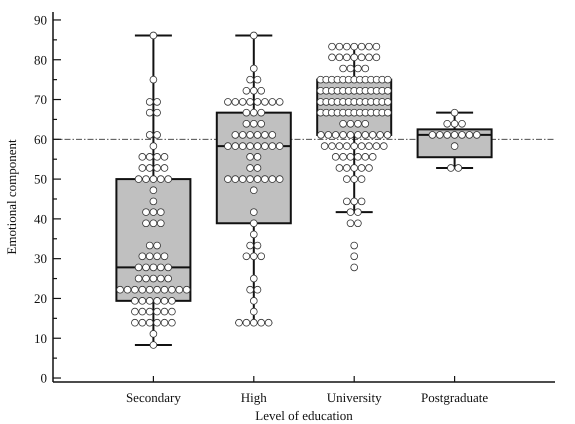 This screenshot has width=575, height=424. I want to click on x-tick-label: Secondary, so click(154, 397).